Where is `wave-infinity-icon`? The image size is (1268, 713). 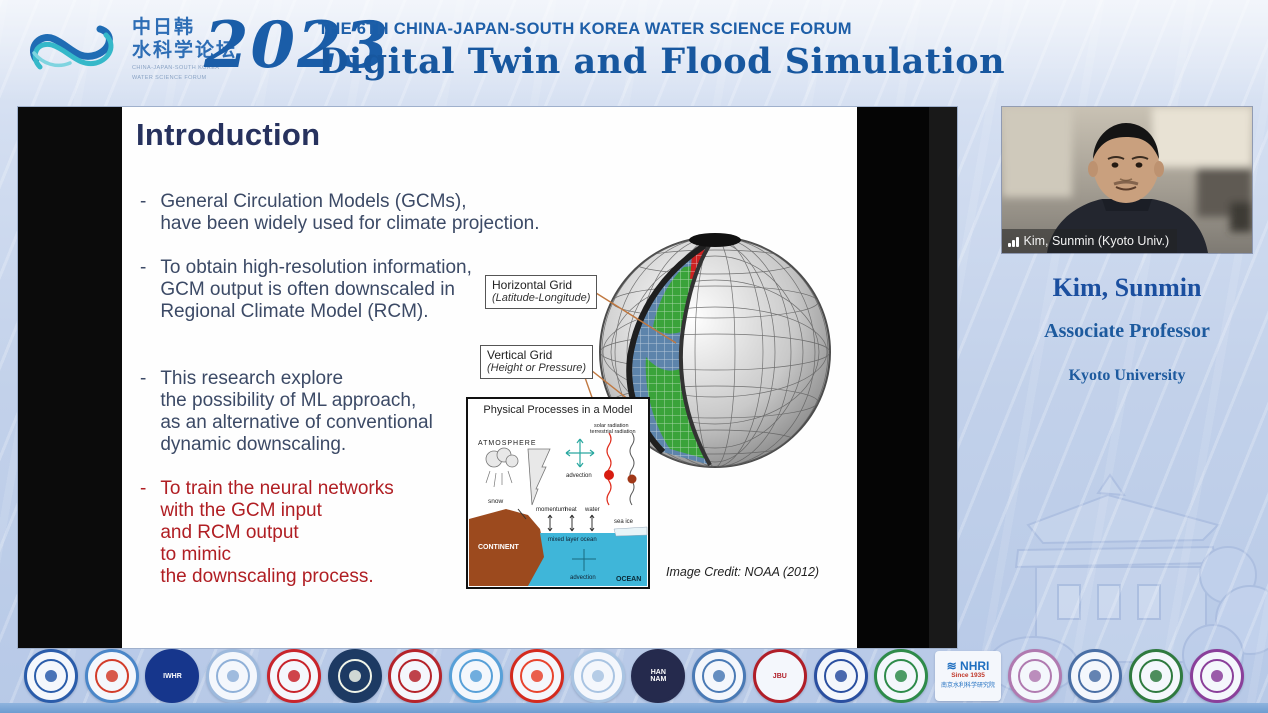 wave-infinity-icon is located at coordinates (71, 47).